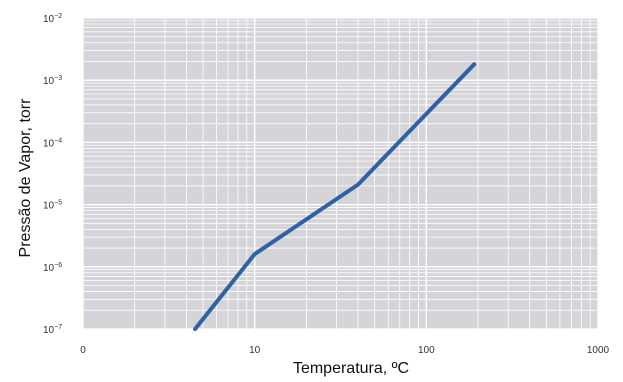 The image size is (623, 382). What do you see at coordinates (52, 330) in the screenshot?
I see `y-tick-label: 10⁻⁷` at bounding box center [52, 330].